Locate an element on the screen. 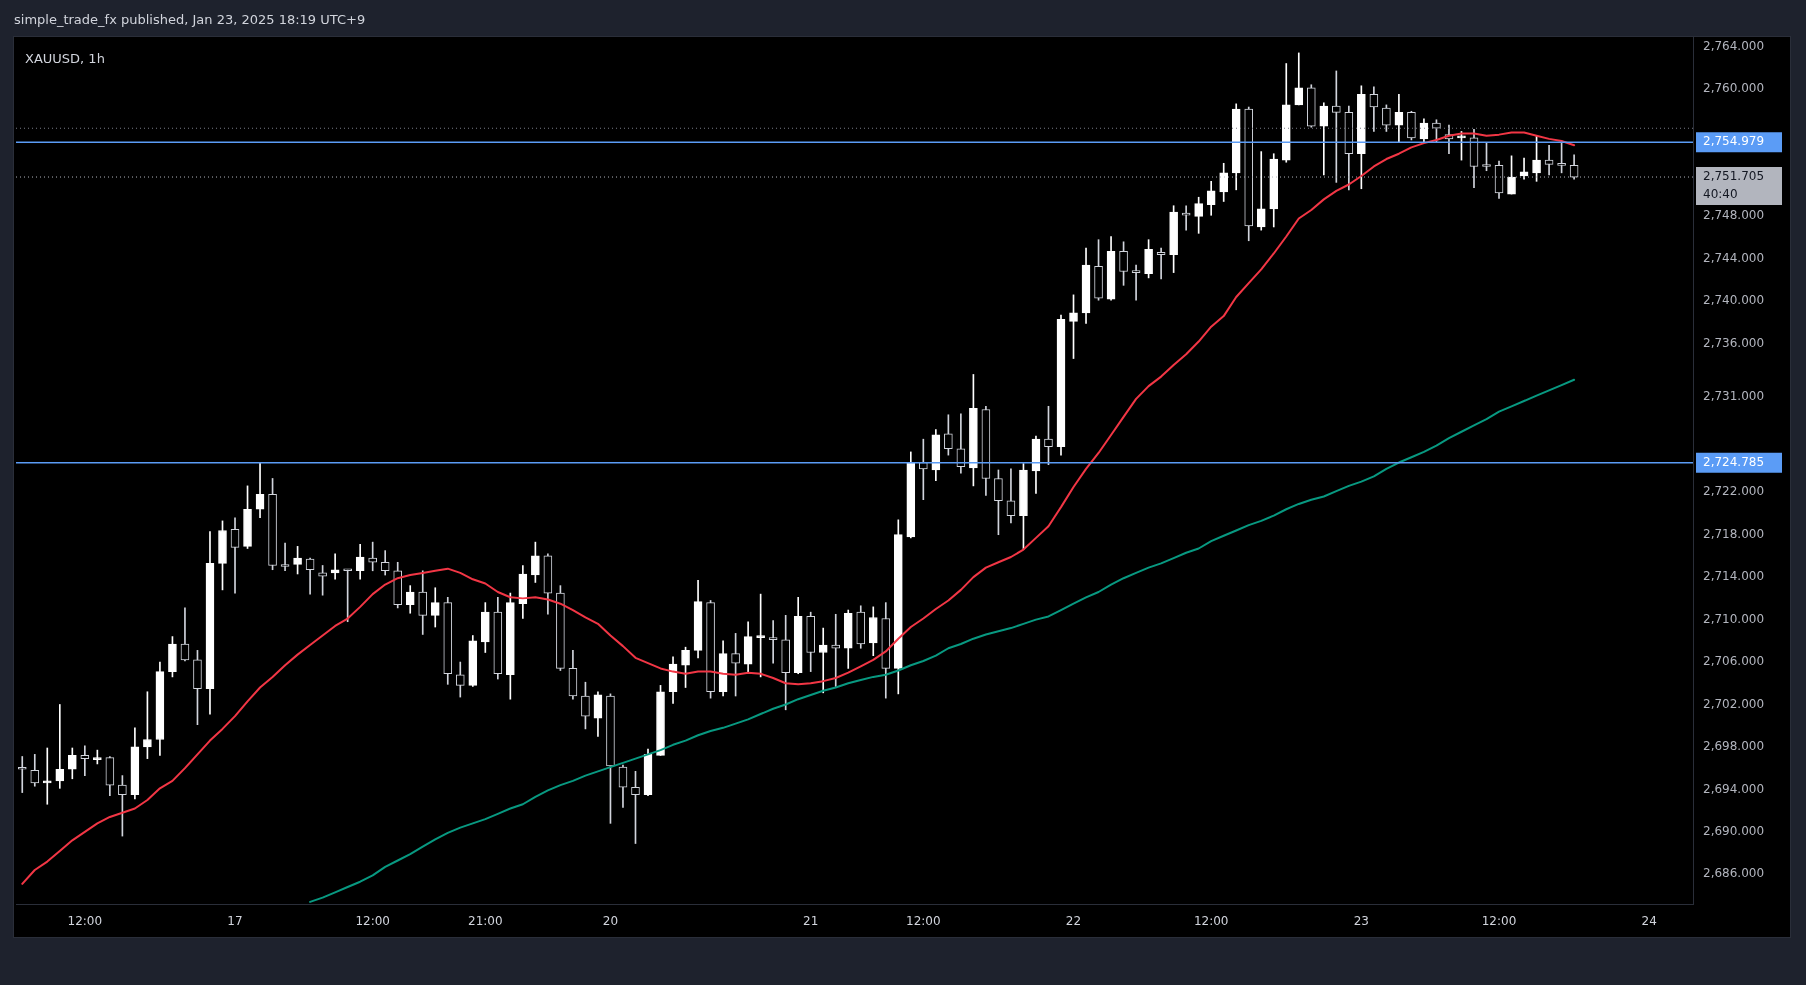 The width and height of the screenshot is (1806, 985). y-tick-label: 2,740.000 is located at coordinates (1734, 300).